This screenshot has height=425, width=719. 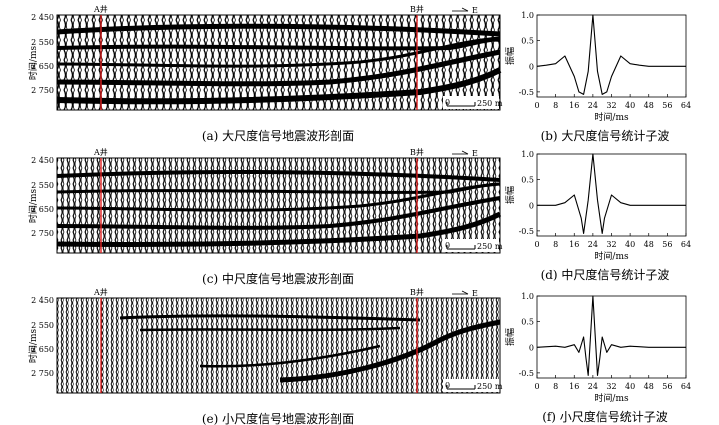 I want to click on panel-caption: (e) 小尺度信号地震波形剖面, so click(x=278, y=418).